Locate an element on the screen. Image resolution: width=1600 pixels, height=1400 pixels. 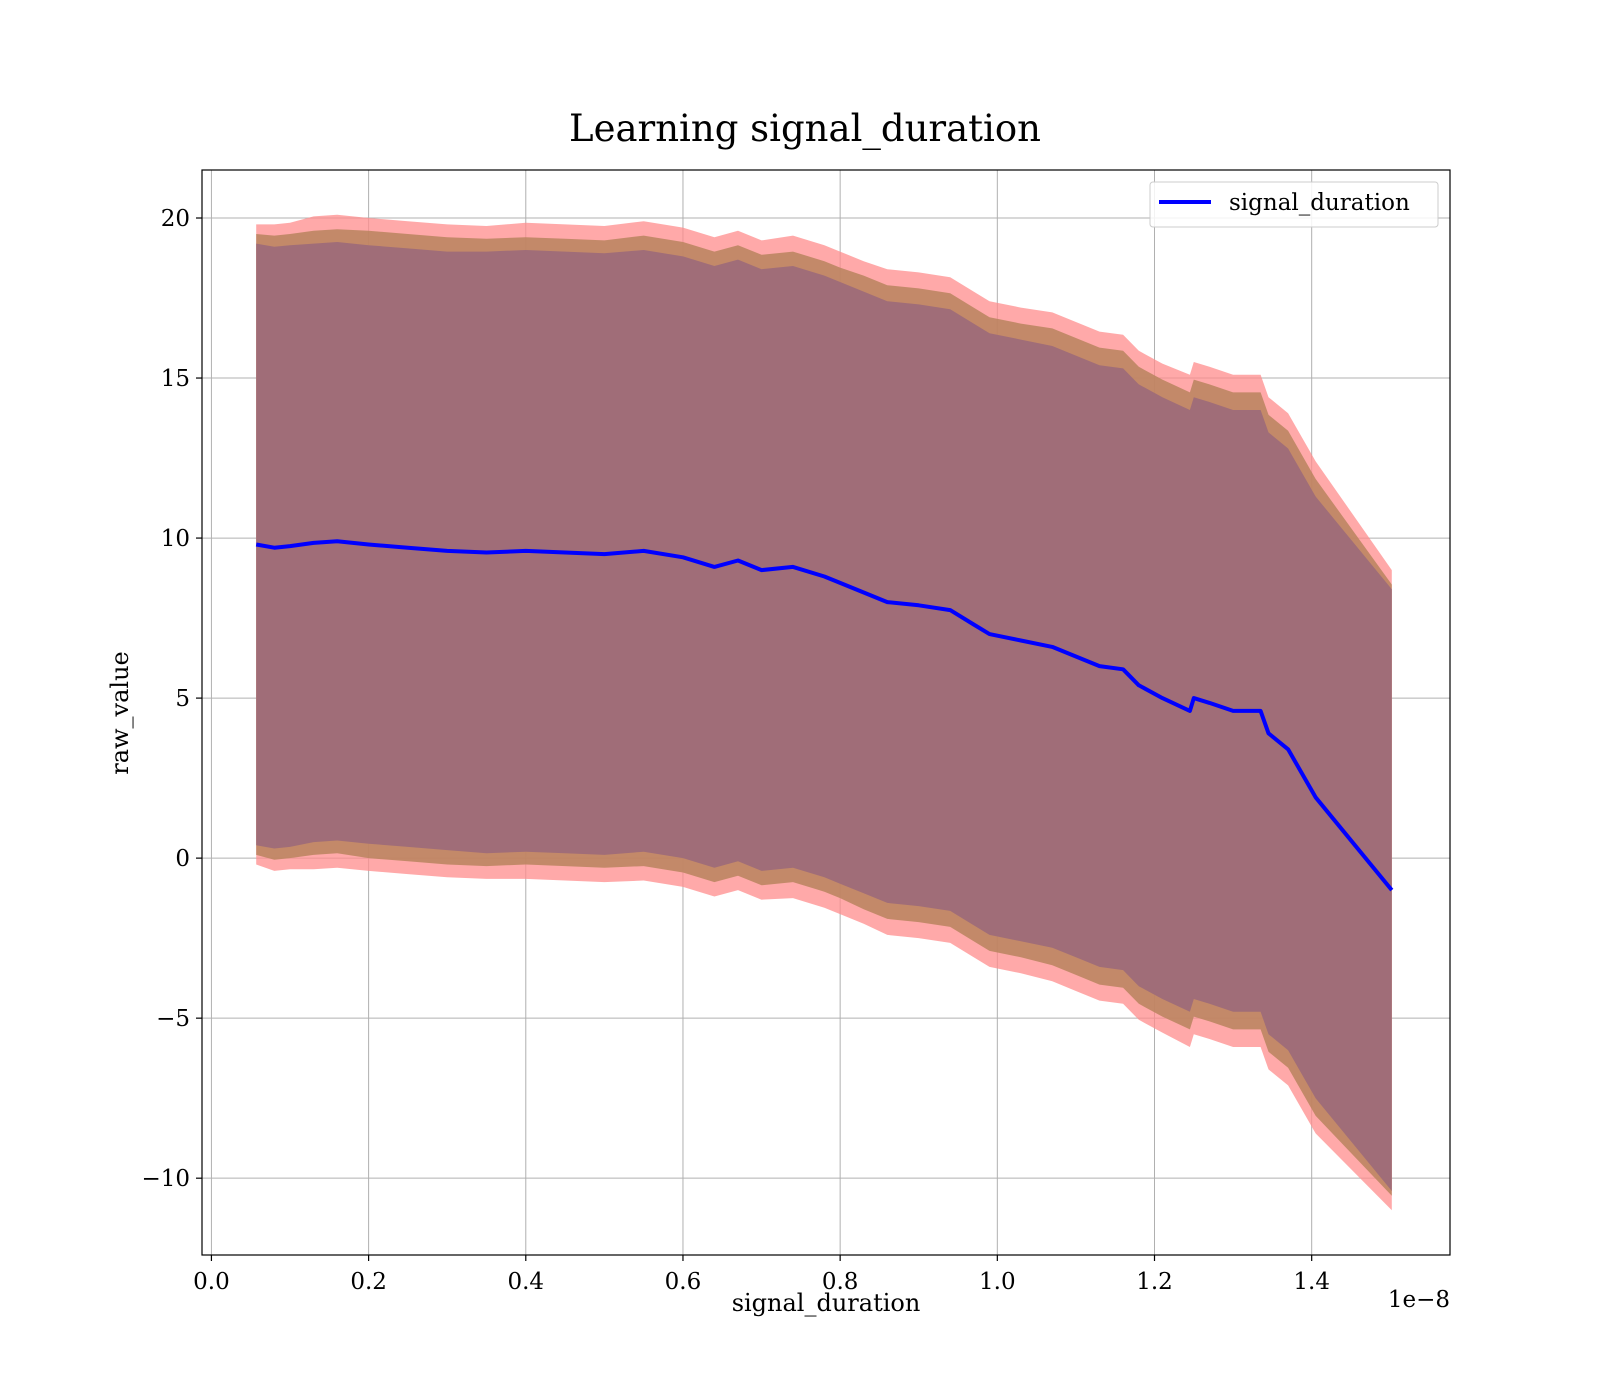
y-axis-label: raw_value is located at coordinates (120, 713).